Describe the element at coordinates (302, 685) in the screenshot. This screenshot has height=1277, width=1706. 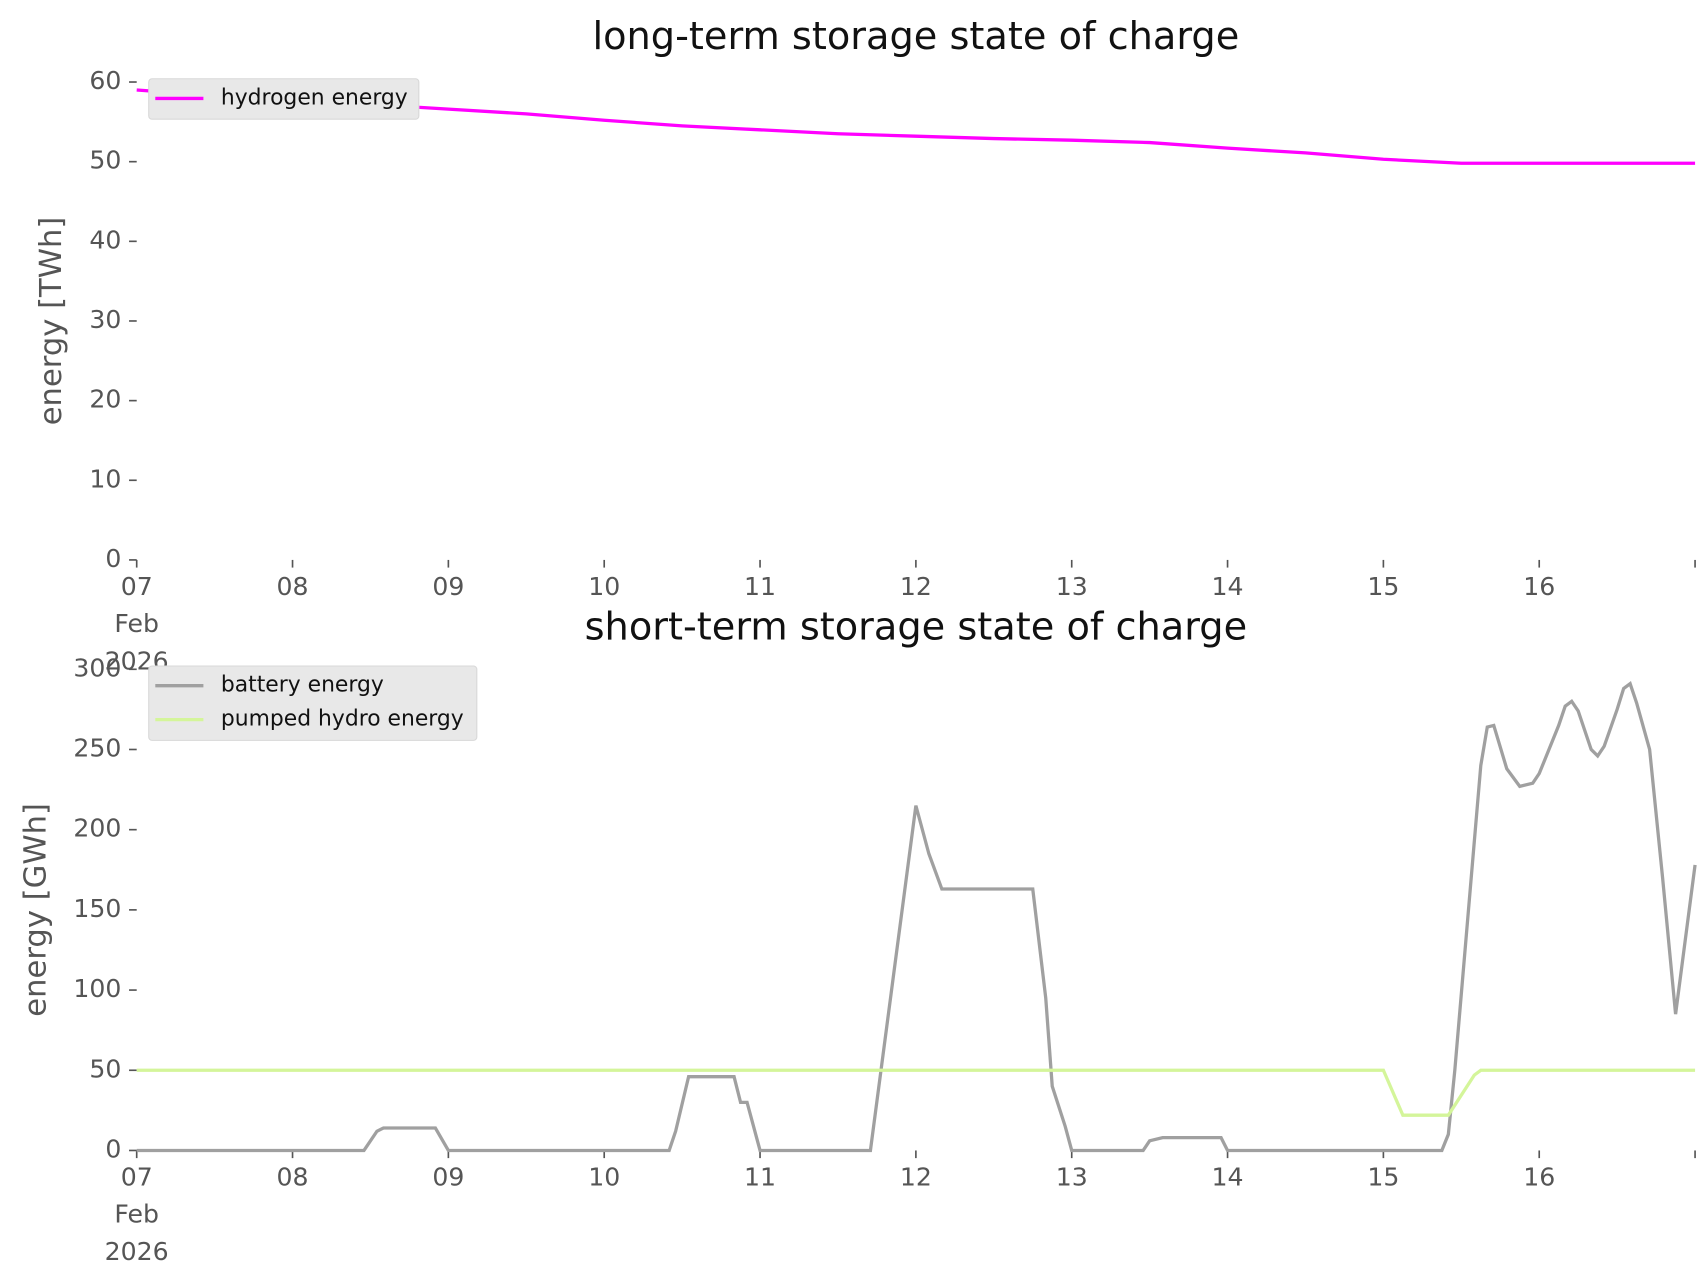
I see `legend-label: battery energy` at that location.